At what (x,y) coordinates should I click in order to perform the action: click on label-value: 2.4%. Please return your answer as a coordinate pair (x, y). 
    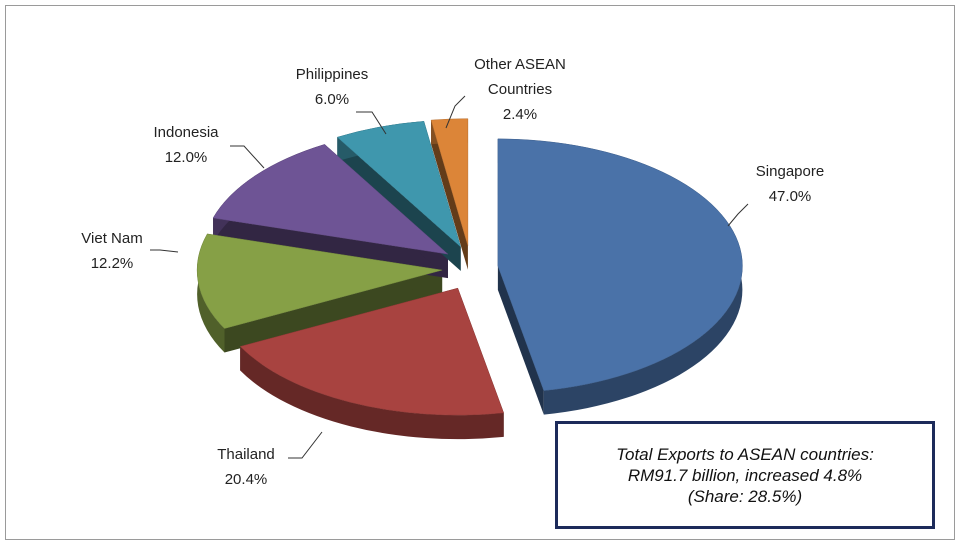
    Looking at the image, I should click on (520, 114).